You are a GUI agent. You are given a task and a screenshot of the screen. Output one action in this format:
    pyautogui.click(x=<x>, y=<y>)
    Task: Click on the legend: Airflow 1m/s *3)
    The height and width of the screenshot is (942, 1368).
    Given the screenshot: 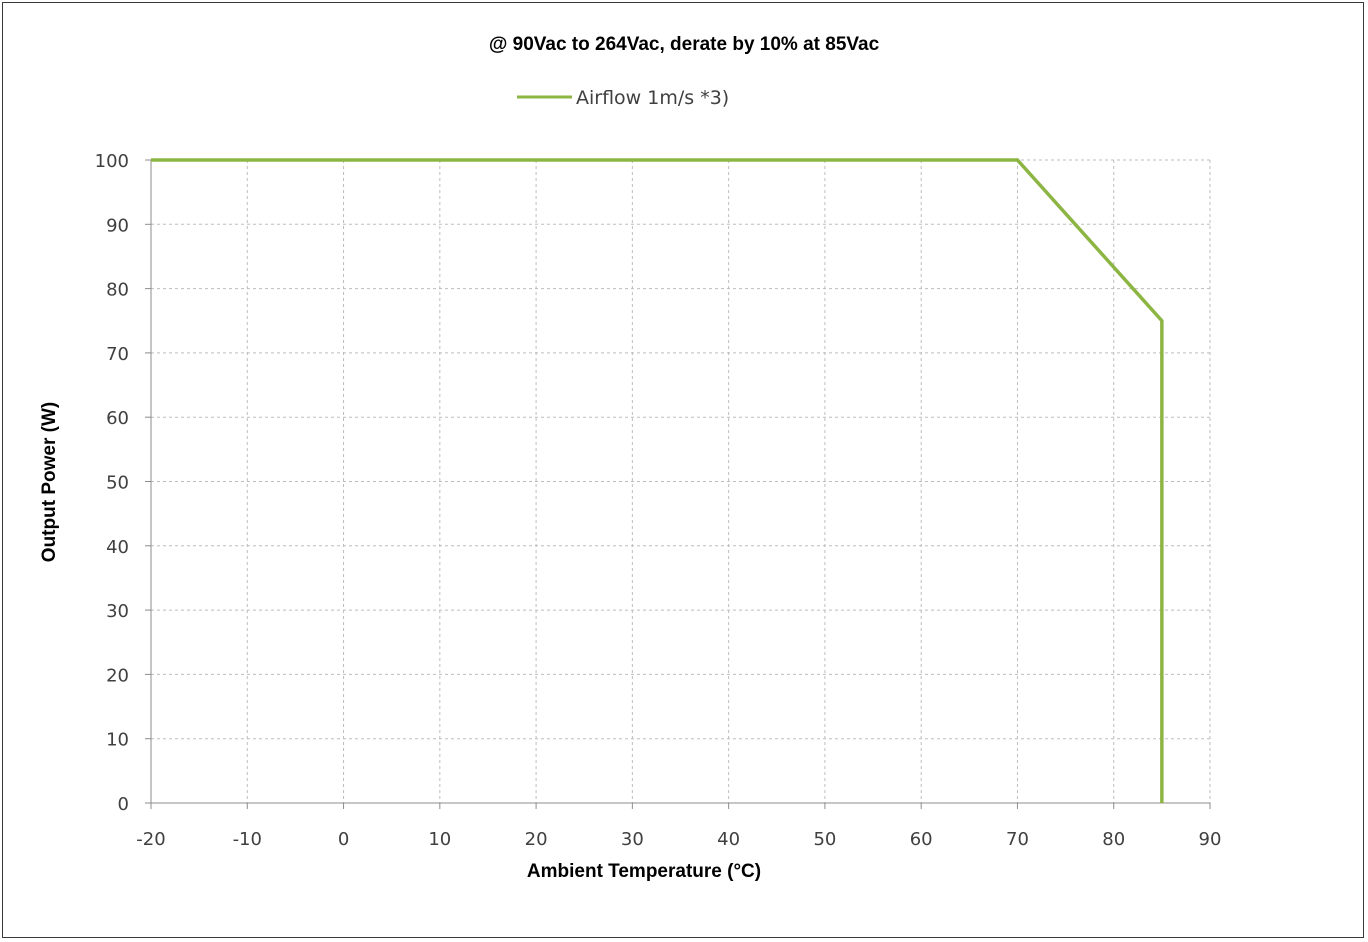 What is the action you would take?
    pyautogui.click(x=623, y=98)
    